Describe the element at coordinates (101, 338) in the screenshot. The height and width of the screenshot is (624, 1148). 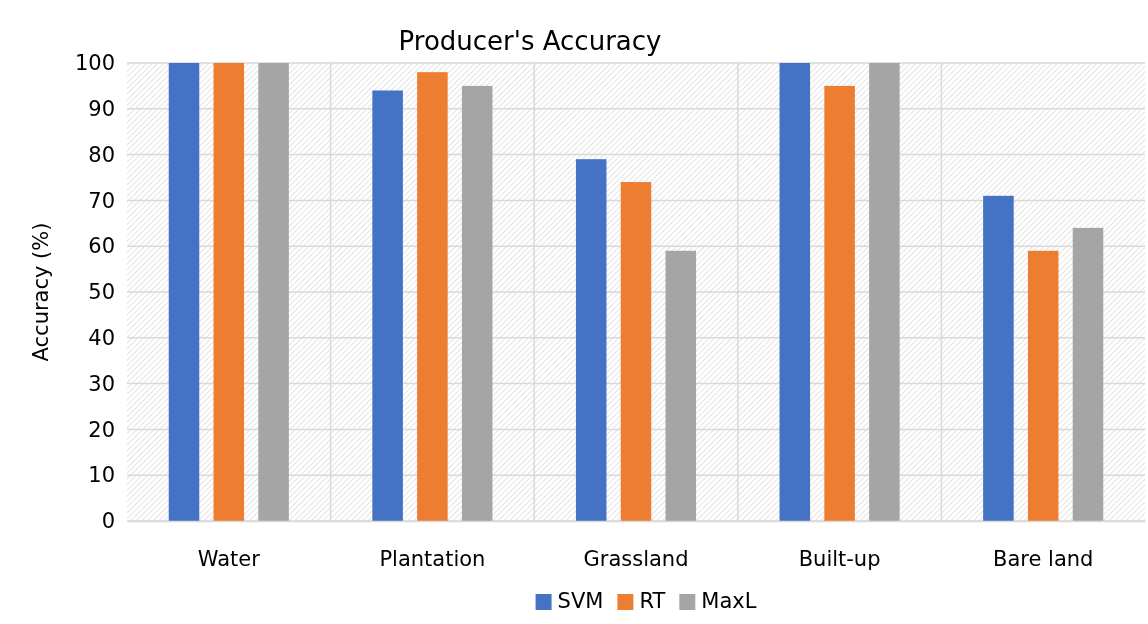
I see `y-tick-label: 40` at that location.